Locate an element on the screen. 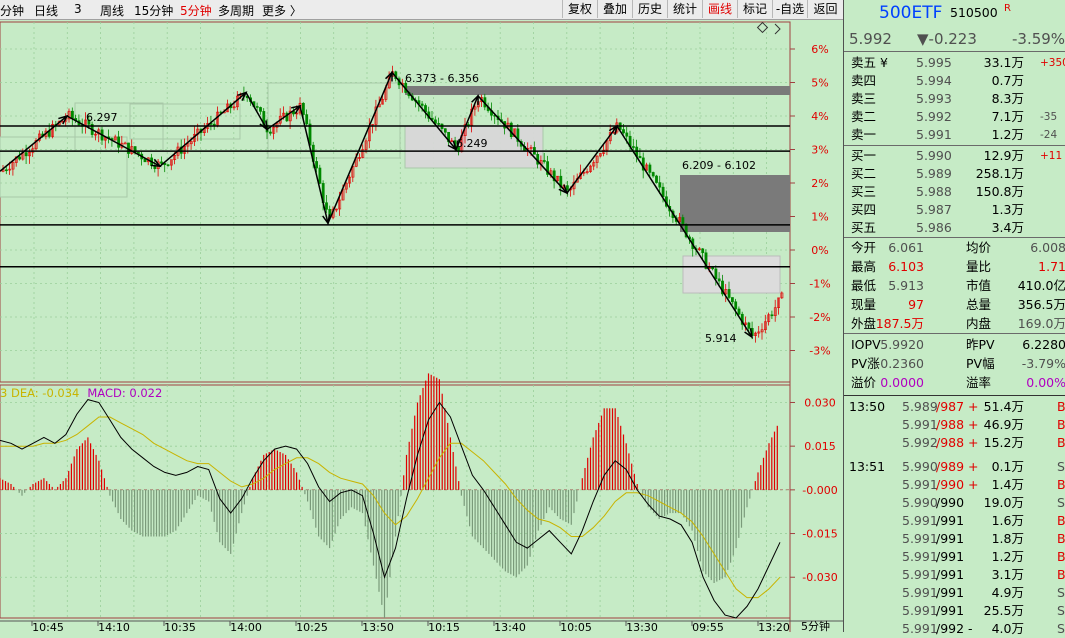  buy-price: 5.987 is located at coordinates (934, 209).